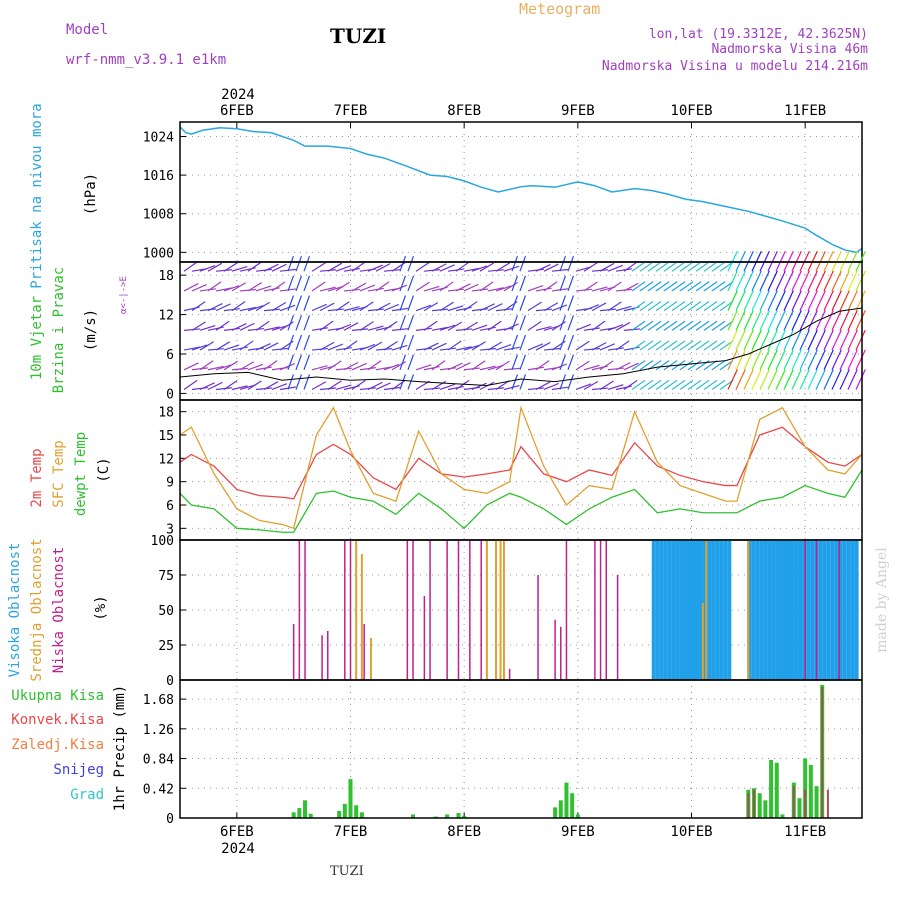  Describe the element at coordinates (166, 316) in the screenshot. I see `y-tick-label: 12` at that location.